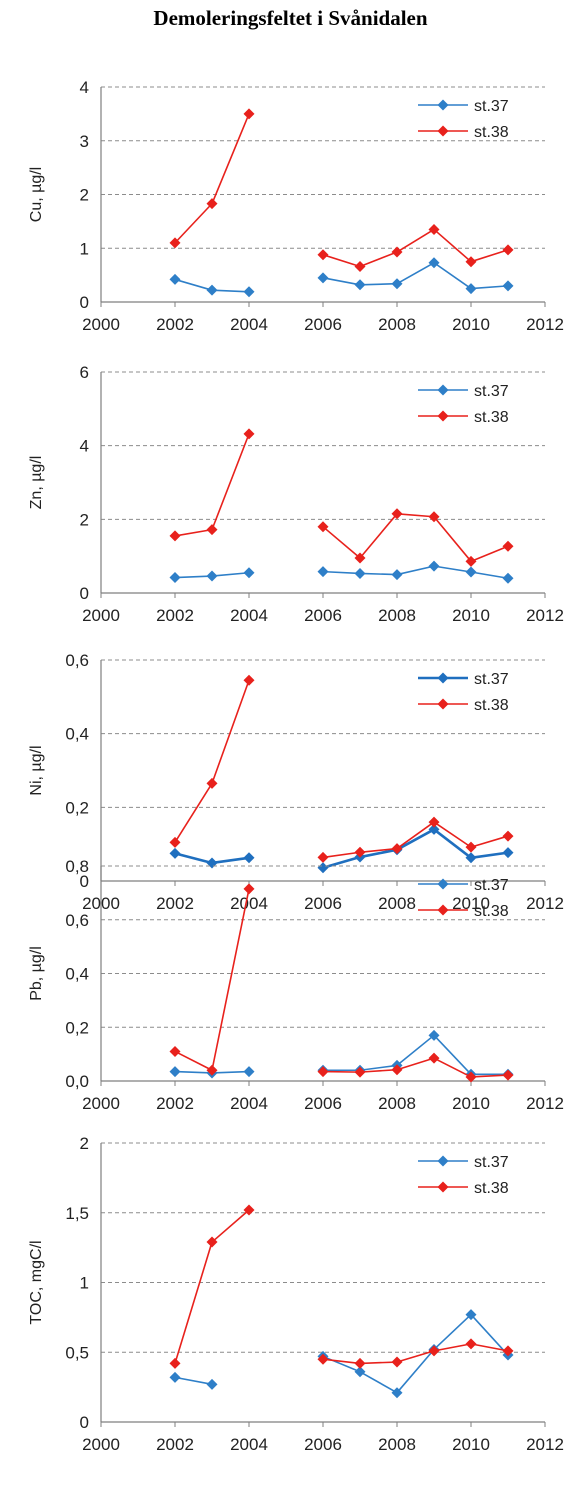  What do you see at coordinates (101, 1444) in the screenshot?
I see `x-tick-label: 2000` at bounding box center [101, 1444].